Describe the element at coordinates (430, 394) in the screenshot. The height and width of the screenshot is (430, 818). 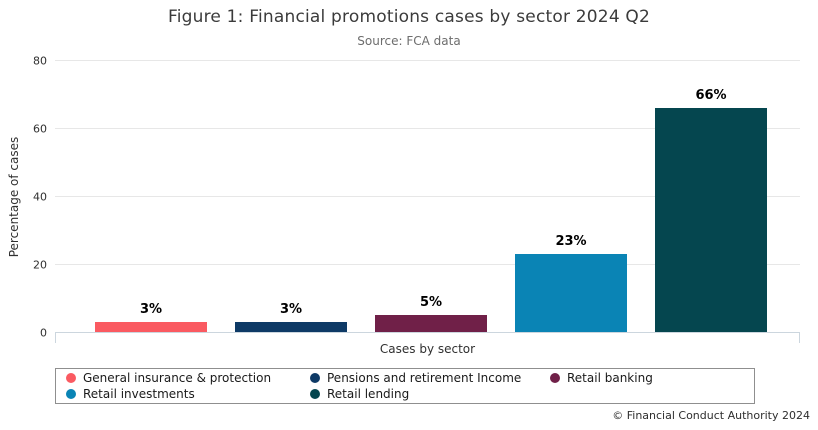
I see `legend-item: Retail lending` at that location.